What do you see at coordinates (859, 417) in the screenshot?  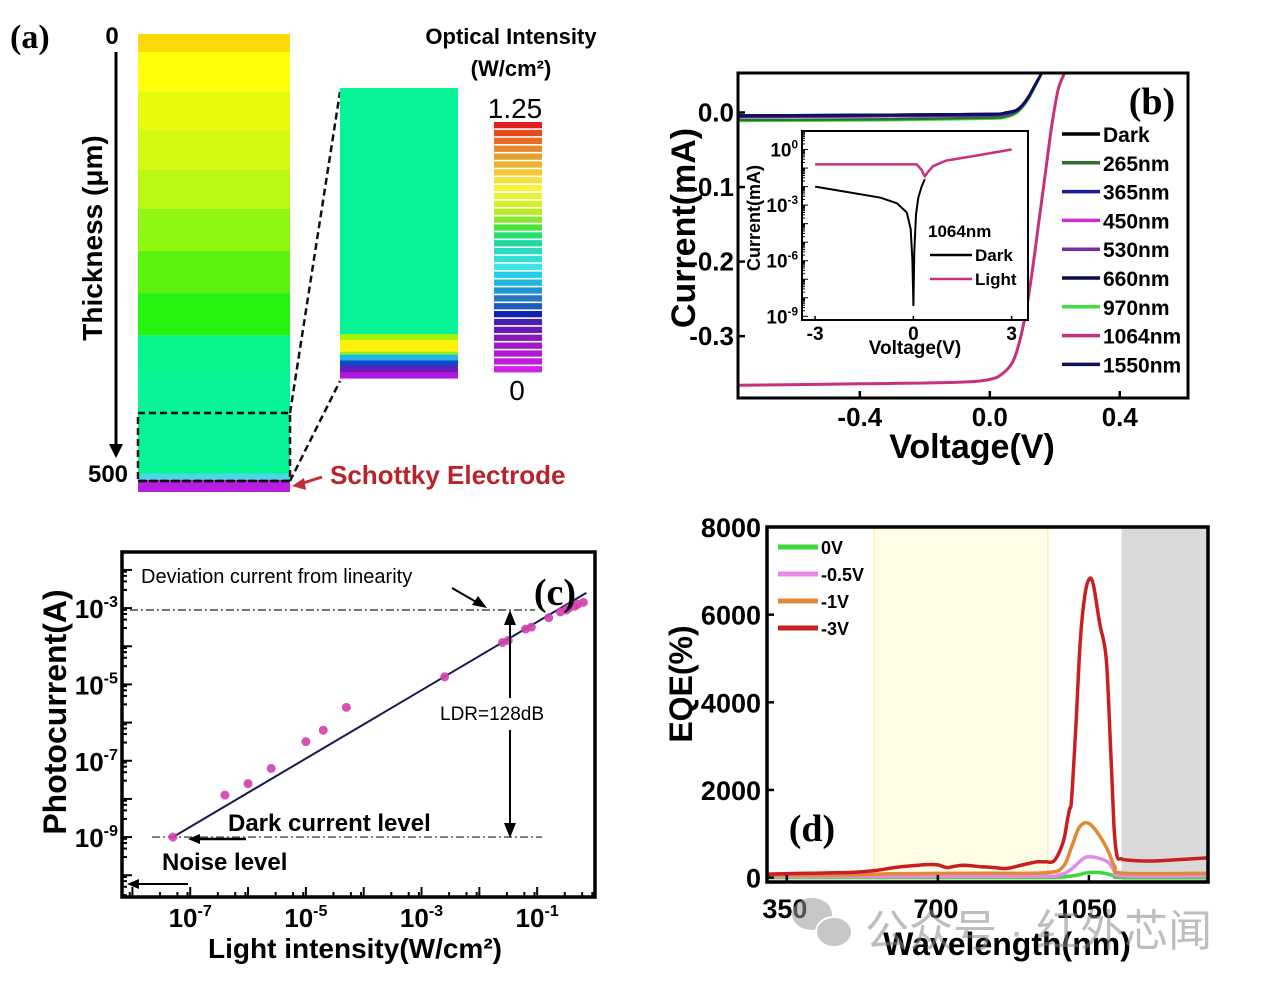 I see `x-tick-label: -0.4` at bounding box center [859, 417].